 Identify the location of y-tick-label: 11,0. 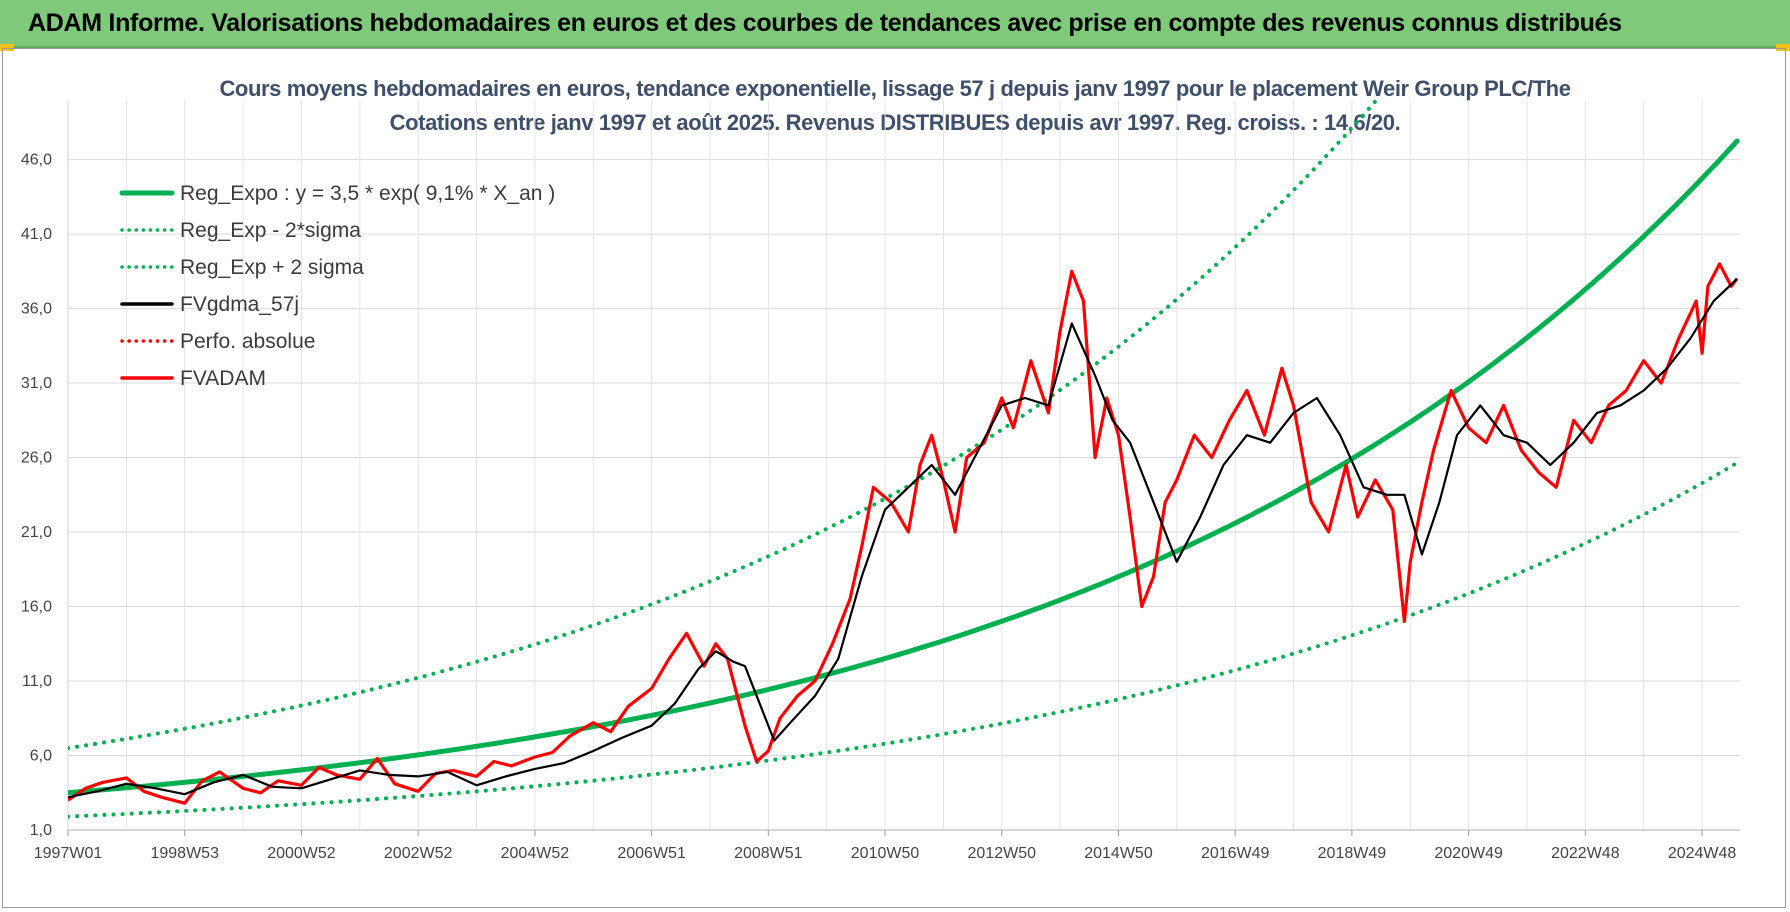
(37, 681).